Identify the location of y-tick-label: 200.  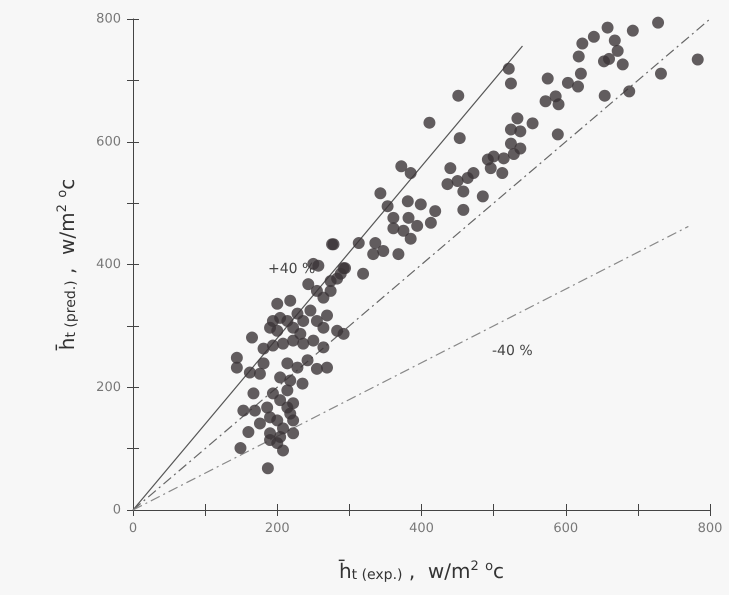
(108, 387).